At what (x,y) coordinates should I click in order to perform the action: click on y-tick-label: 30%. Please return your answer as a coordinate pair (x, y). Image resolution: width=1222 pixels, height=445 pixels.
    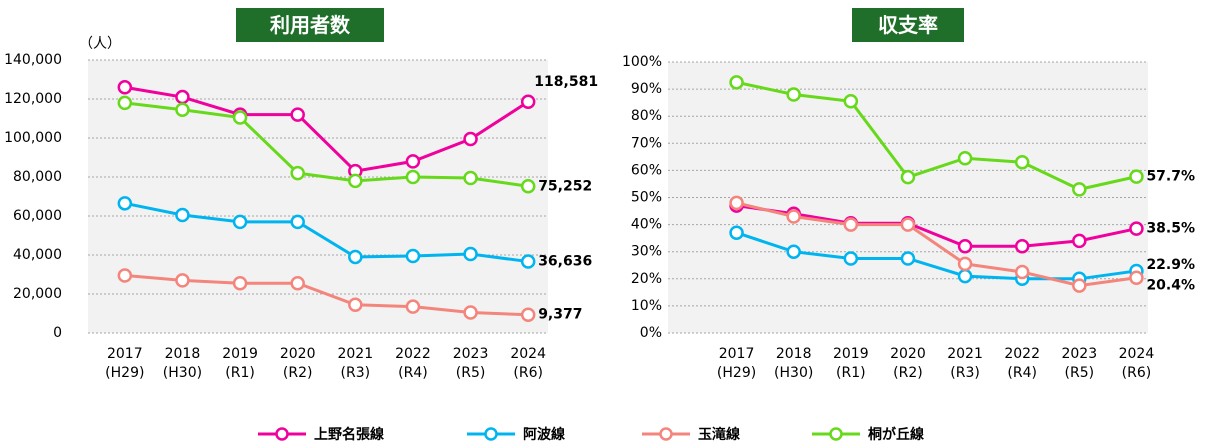
    Looking at the image, I should click on (646, 252).